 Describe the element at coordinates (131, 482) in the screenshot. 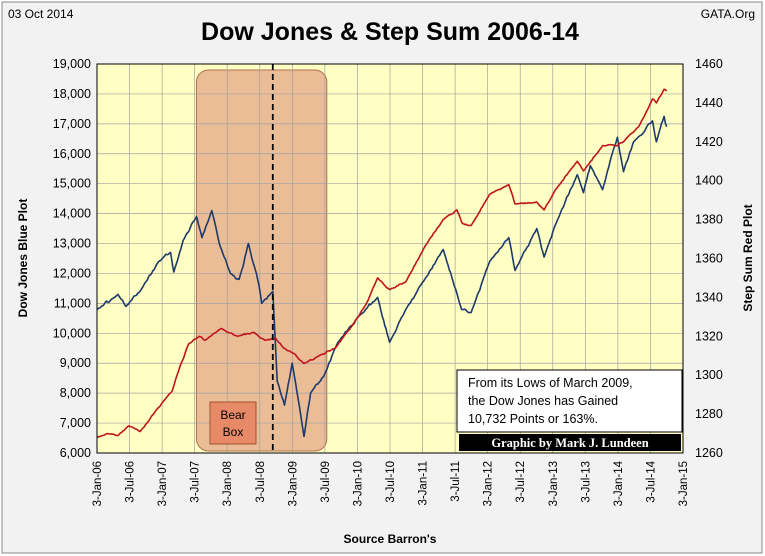

I see `x-tick-label: 3-Jul-06` at that location.